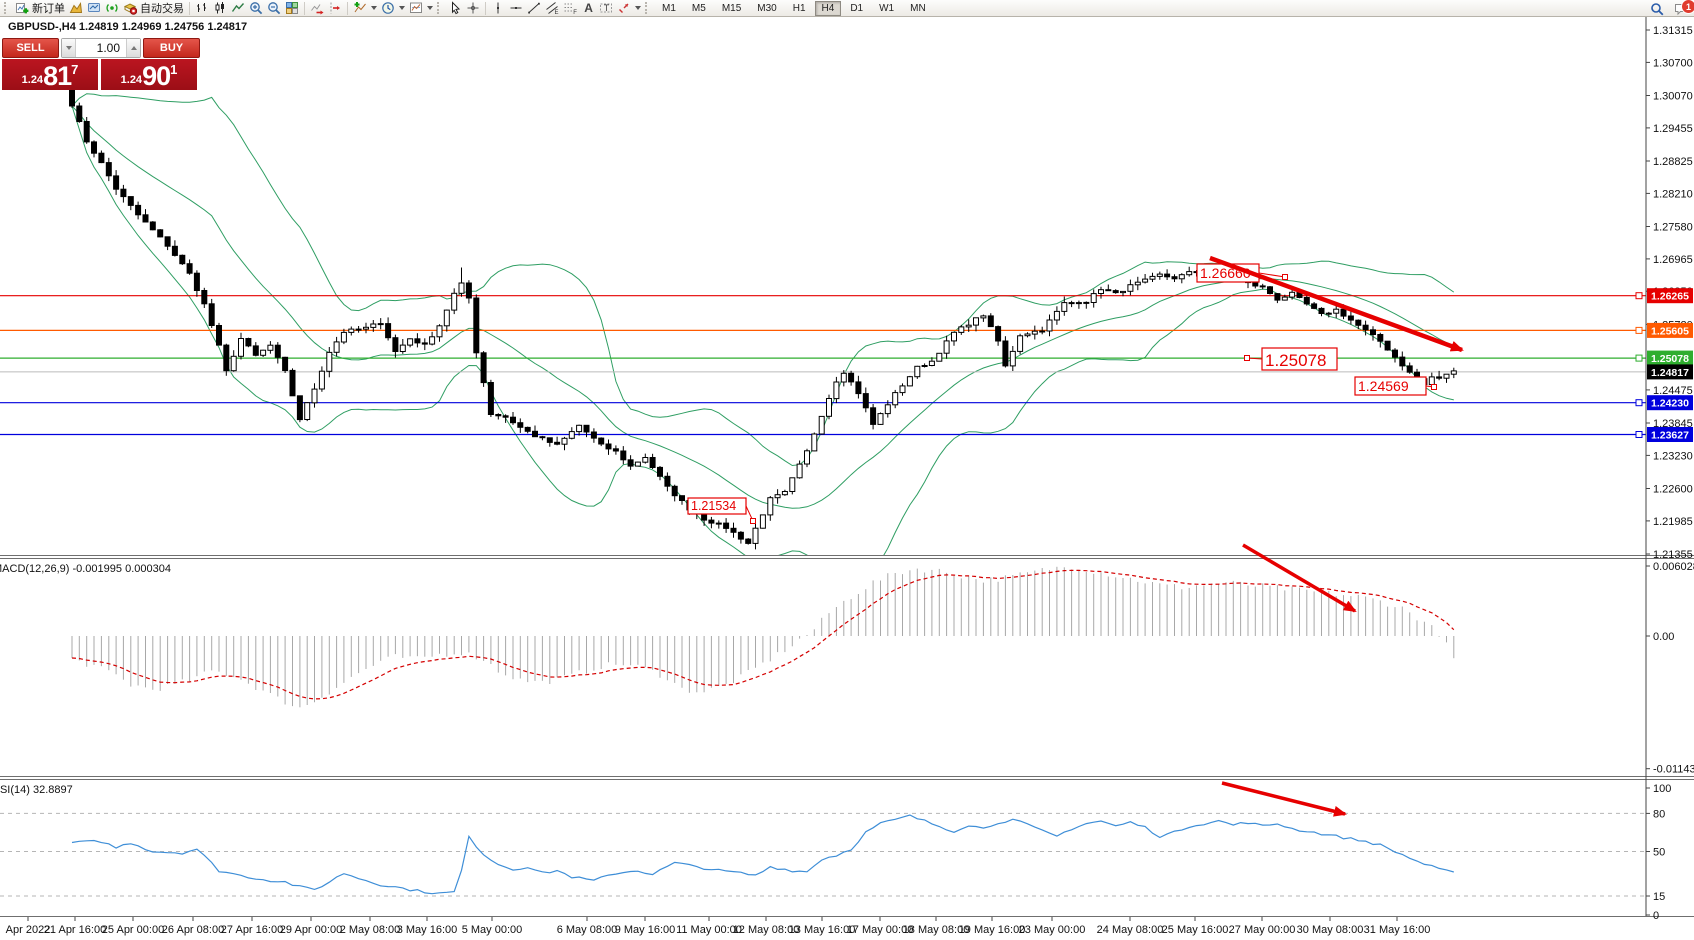 Image resolution: width=1694 pixels, height=940 pixels. What do you see at coordinates (430, 8) in the screenshot?
I see `templates-button-dropdown` at bounding box center [430, 8].